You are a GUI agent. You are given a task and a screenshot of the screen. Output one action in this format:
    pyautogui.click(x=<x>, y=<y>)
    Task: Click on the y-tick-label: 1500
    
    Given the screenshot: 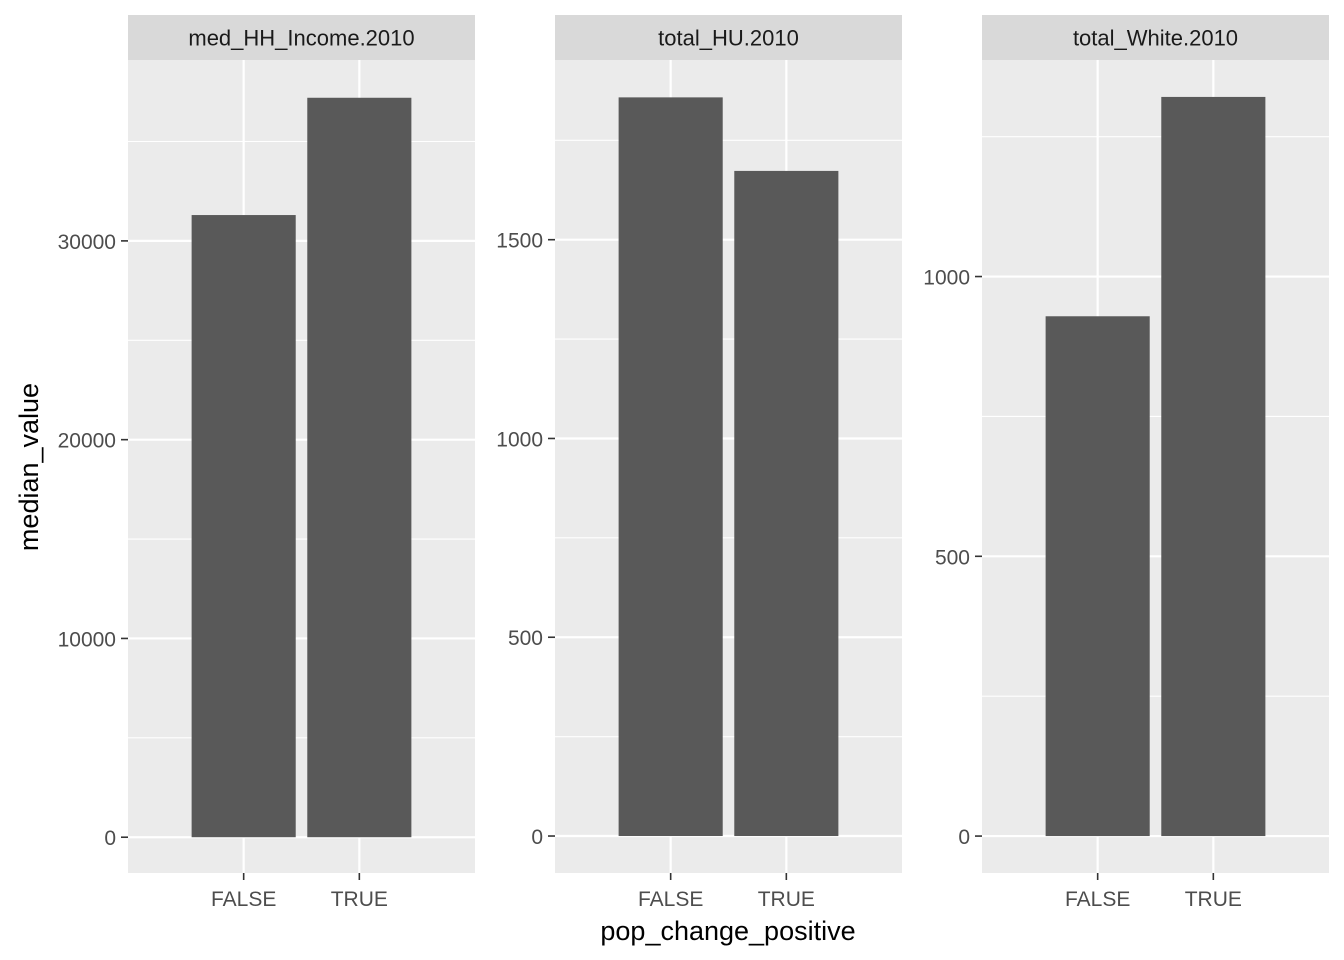 What is the action you would take?
    pyautogui.click(x=519, y=241)
    